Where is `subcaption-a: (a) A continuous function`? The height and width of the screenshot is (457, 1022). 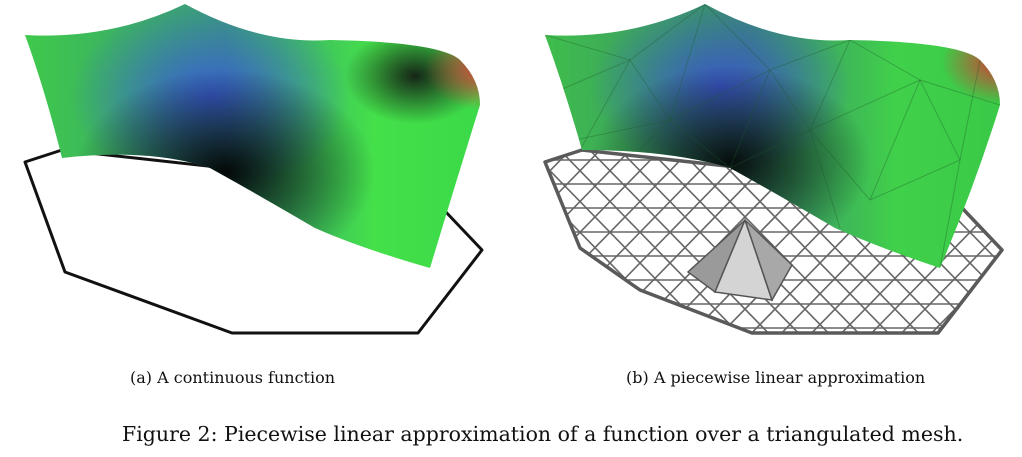
subcaption-a: (a) A continuous function is located at coordinates (232, 377).